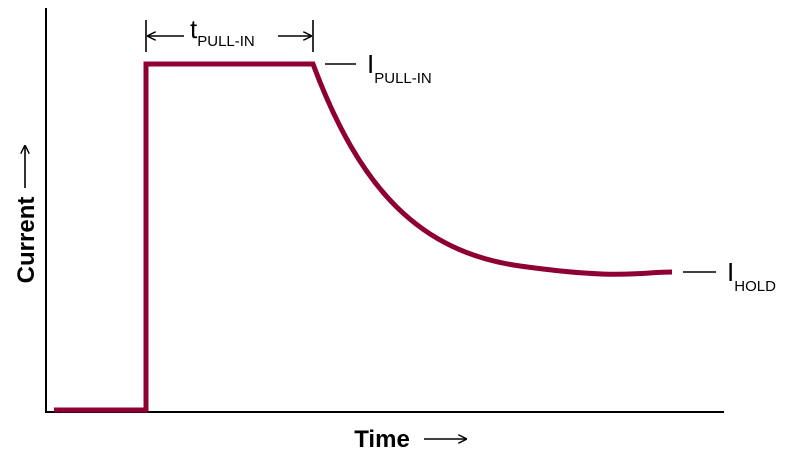 The width and height of the screenshot is (802, 452). What do you see at coordinates (751, 276) in the screenshot?
I see `i-hold-label: IHOLD` at bounding box center [751, 276].